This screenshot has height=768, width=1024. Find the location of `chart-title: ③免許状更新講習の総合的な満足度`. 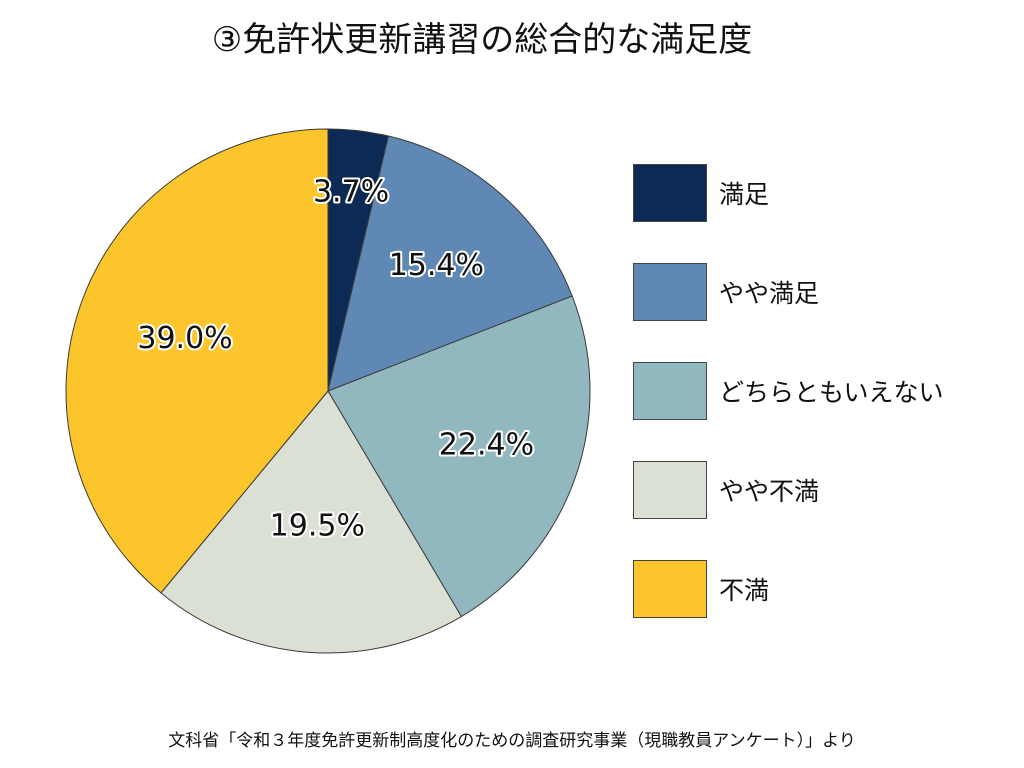

chart-title: ③免許状更新講習の総合的な満足度 is located at coordinates (482, 40).